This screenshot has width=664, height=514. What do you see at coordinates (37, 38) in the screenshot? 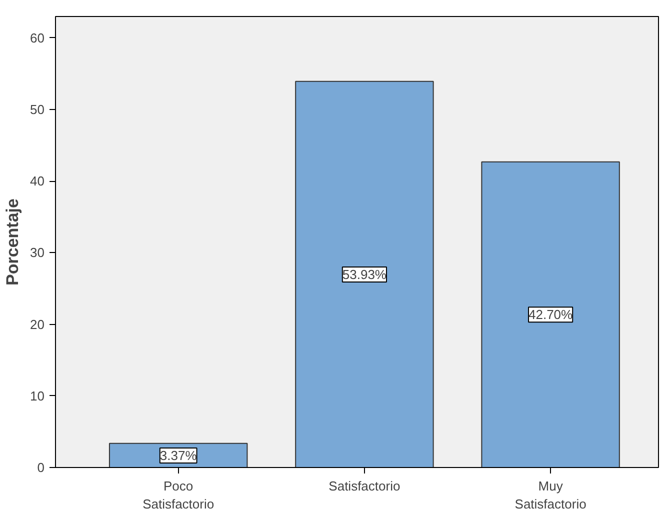
I see `y-tick-label: 60` at bounding box center [37, 38].